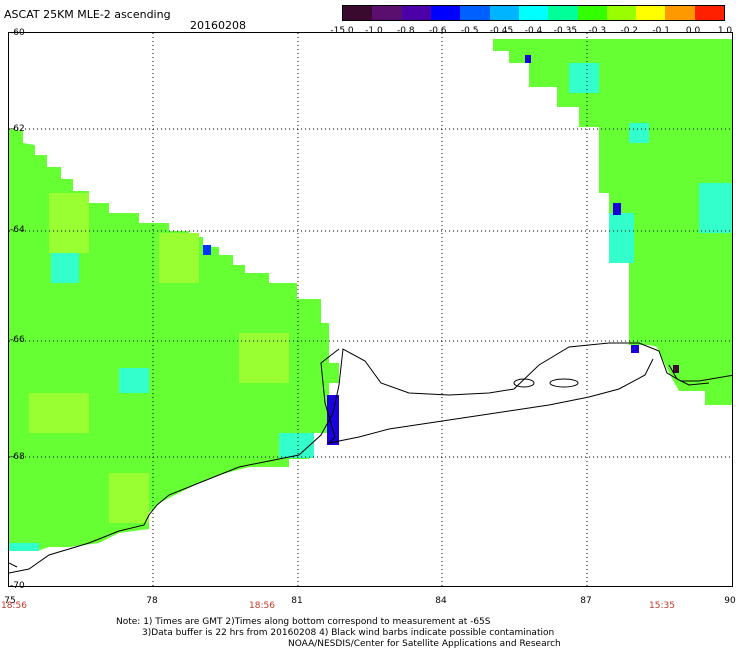 The height and width of the screenshot is (650, 740). Describe the element at coordinates (218, 25) in the screenshot. I see `product-date: 20160208` at that location.